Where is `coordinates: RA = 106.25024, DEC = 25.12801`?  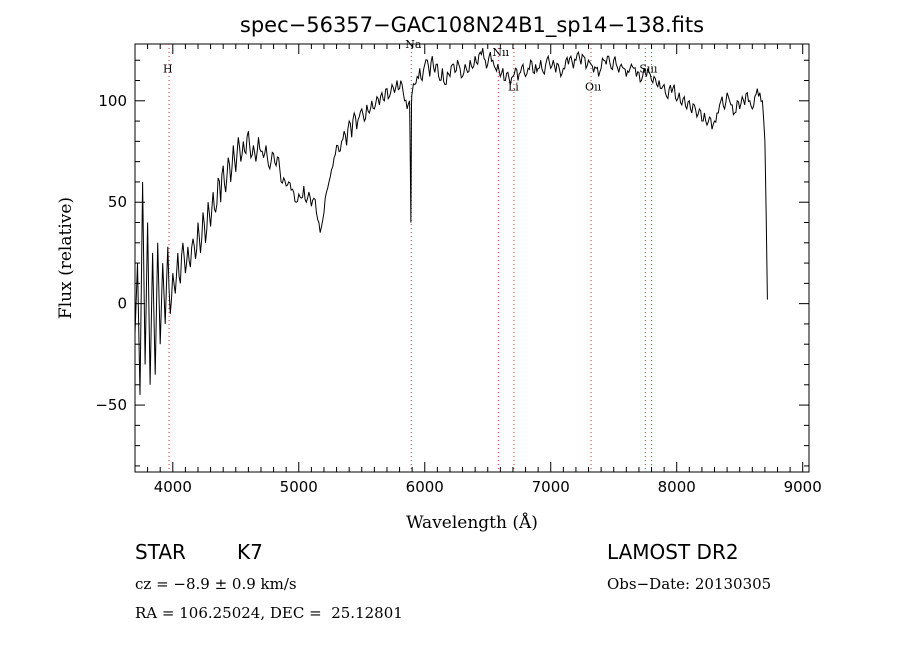
coordinates: RA = 106.25024, DEC = 25.12801 is located at coordinates (269, 613).